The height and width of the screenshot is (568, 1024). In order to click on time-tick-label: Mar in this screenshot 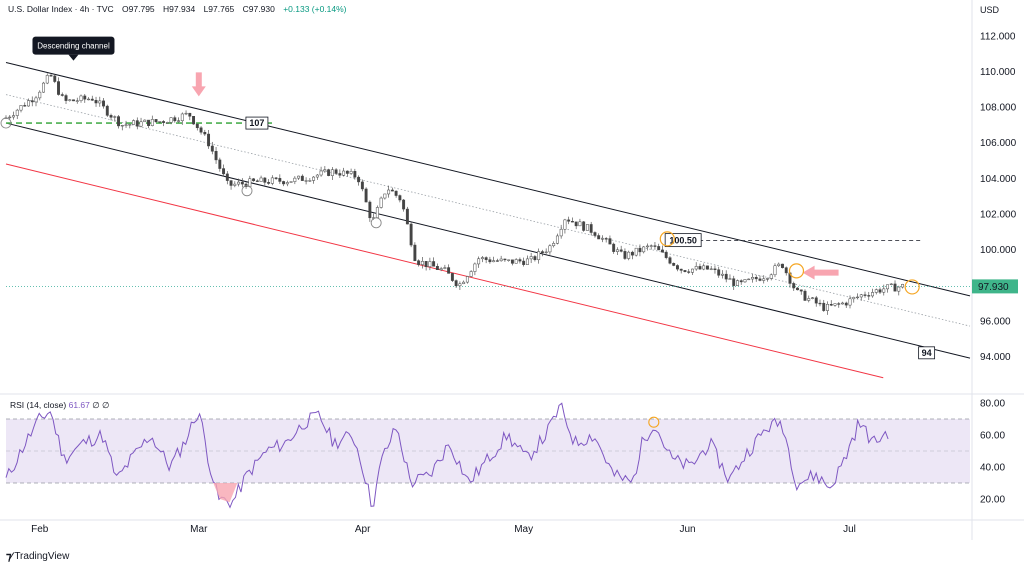, I will do `click(199, 529)`.